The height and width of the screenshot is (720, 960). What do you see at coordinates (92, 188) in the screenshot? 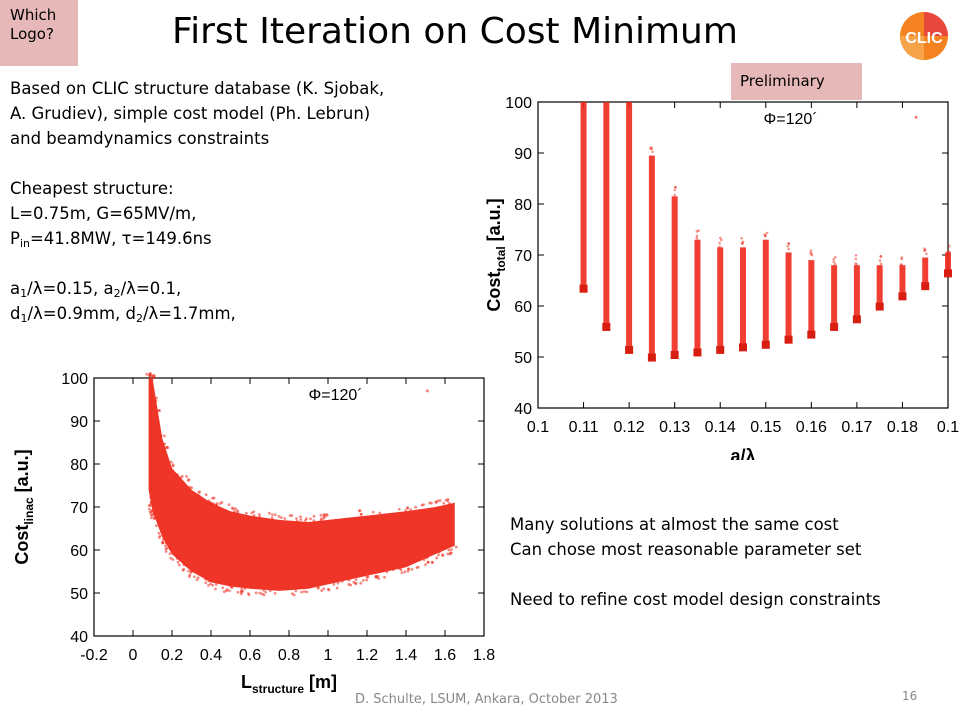
I see `cheapest-heading: Cheapest structure:` at bounding box center [92, 188].